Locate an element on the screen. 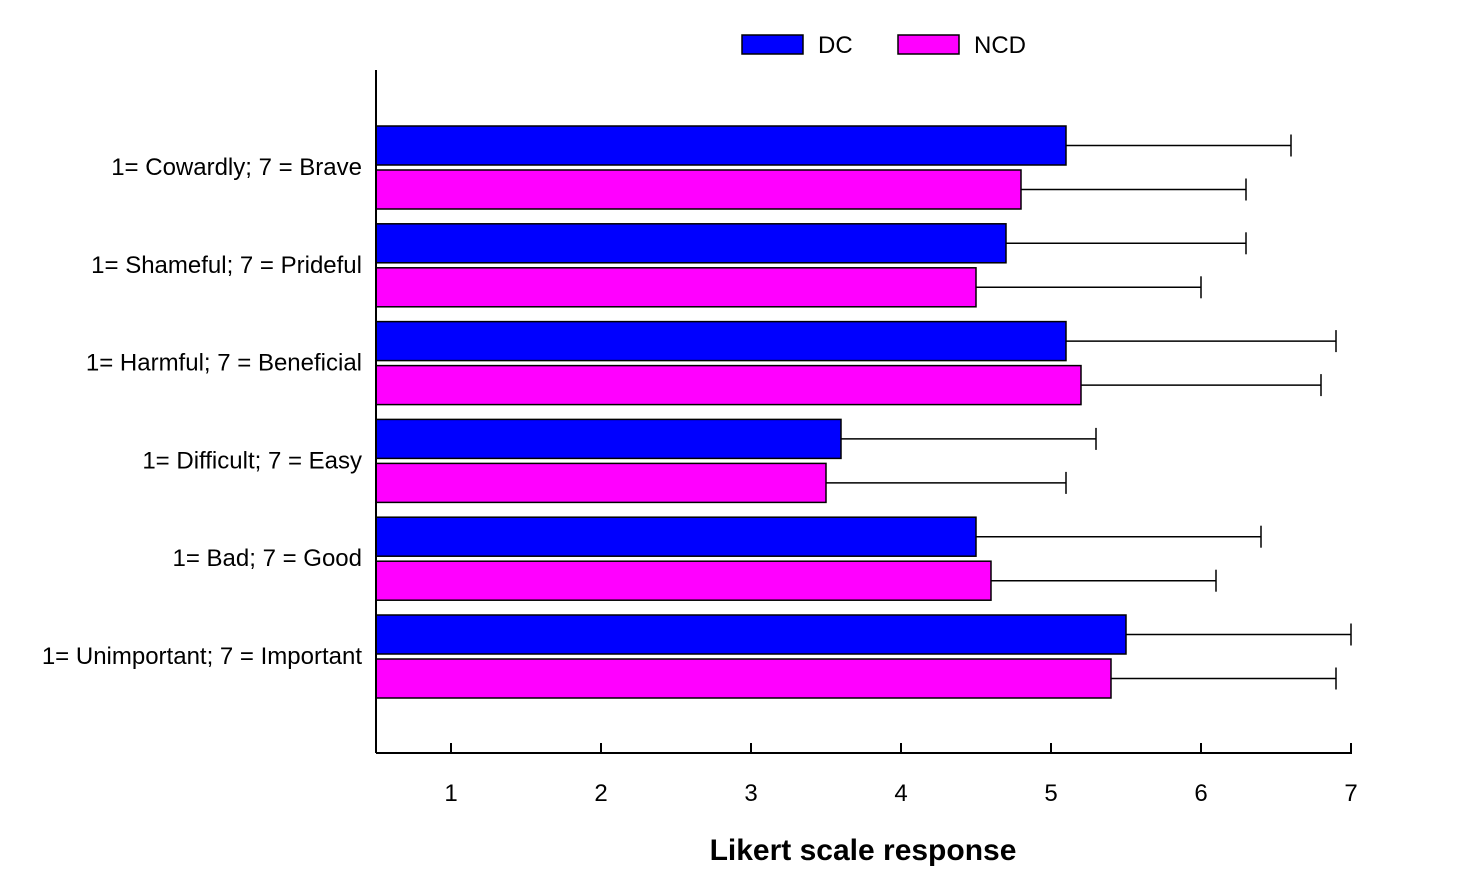 This screenshot has width=1461, height=873. x-tick-label-1: 1 is located at coordinates (450, 793).